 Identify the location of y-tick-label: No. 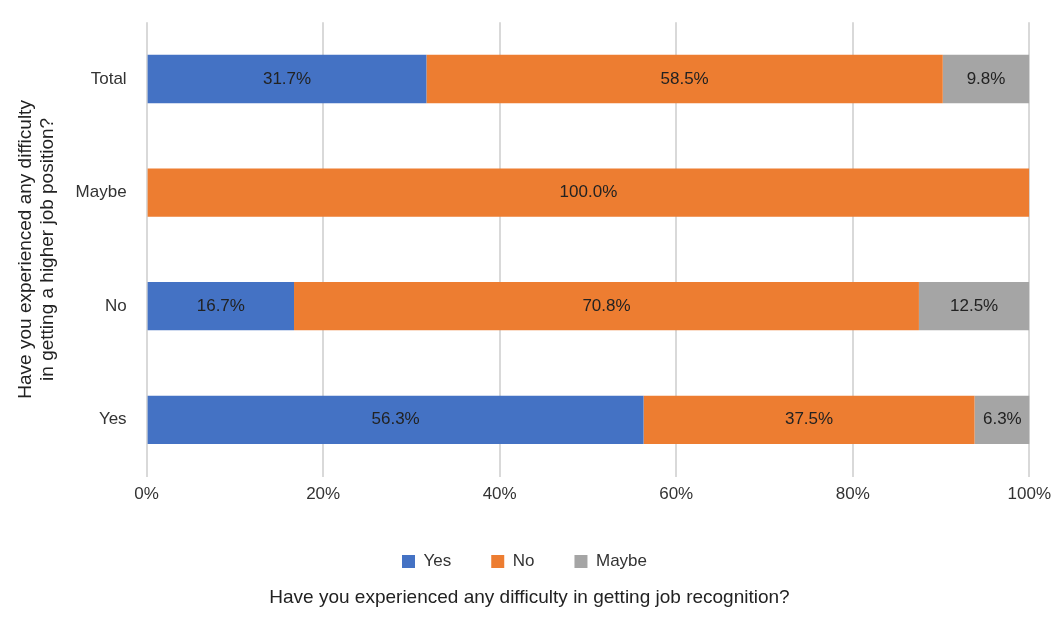
(115, 305).